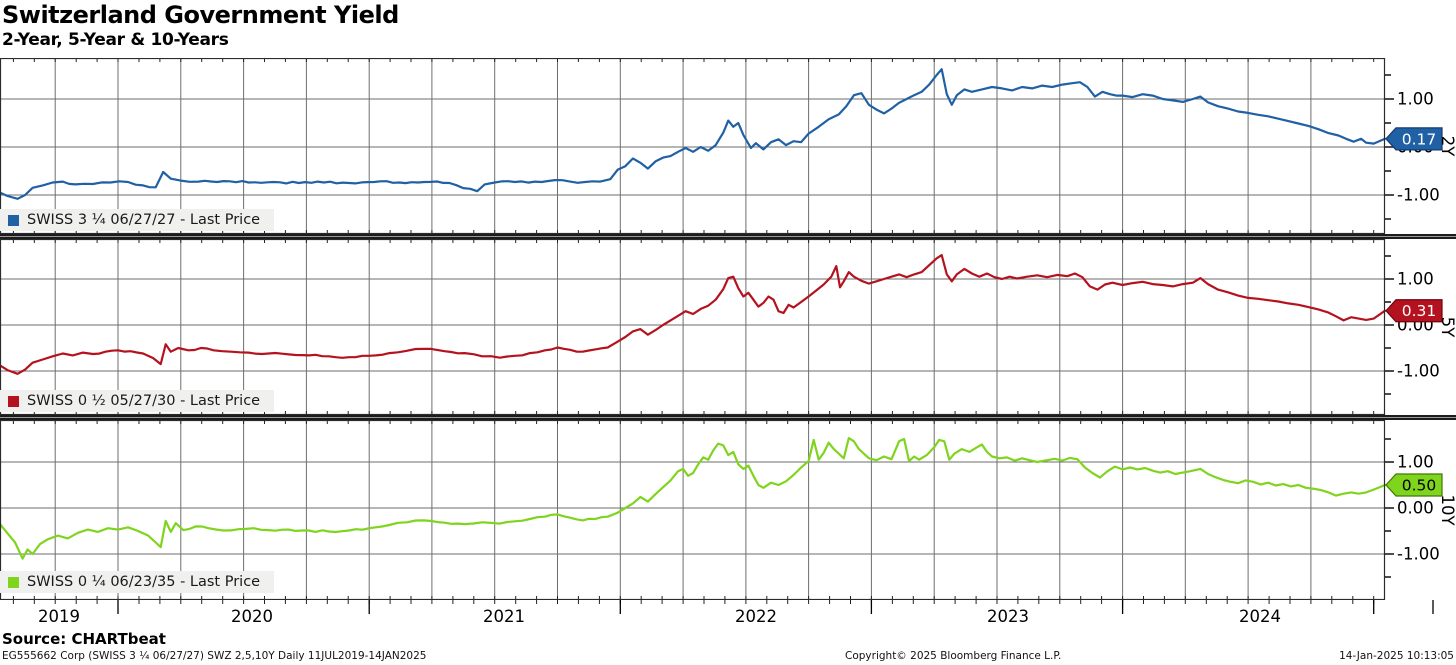  I want to click on last-price-value-10y: 0.50, so click(1419, 486).